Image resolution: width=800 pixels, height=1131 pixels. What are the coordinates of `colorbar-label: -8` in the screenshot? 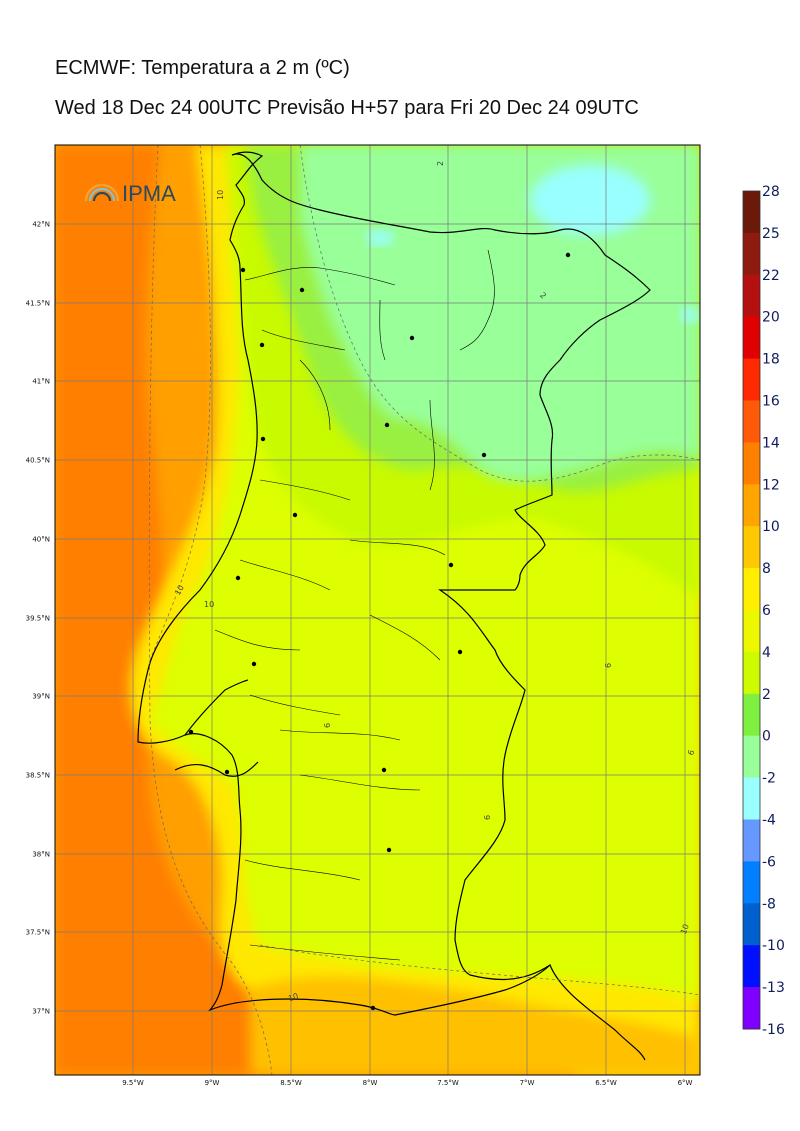 It's located at (769, 904).